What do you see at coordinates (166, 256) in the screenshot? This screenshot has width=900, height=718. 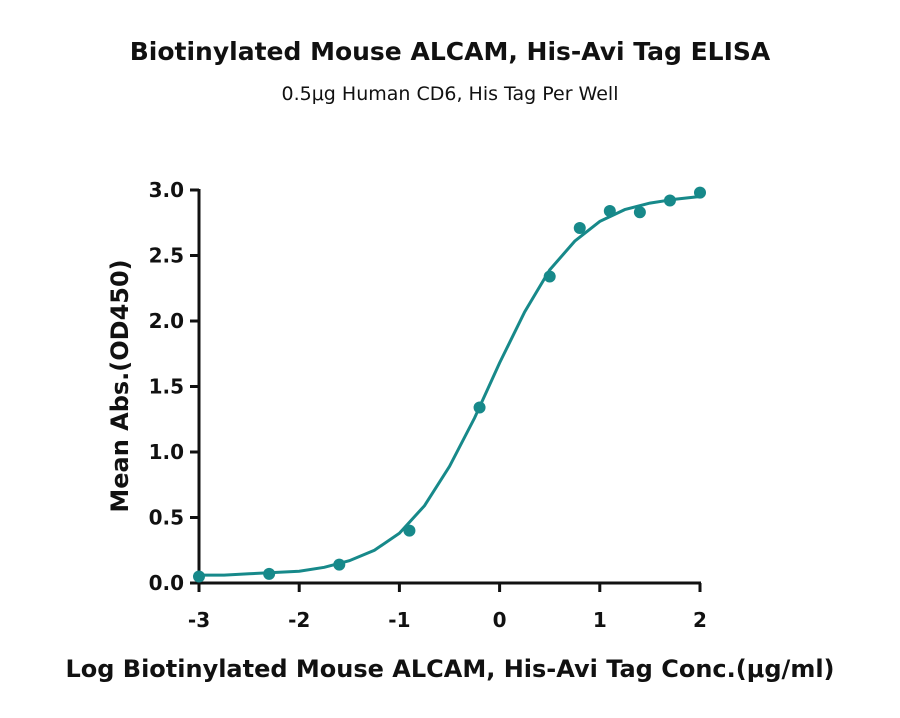 I see `y-tick-label: 2.5` at bounding box center [166, 256].